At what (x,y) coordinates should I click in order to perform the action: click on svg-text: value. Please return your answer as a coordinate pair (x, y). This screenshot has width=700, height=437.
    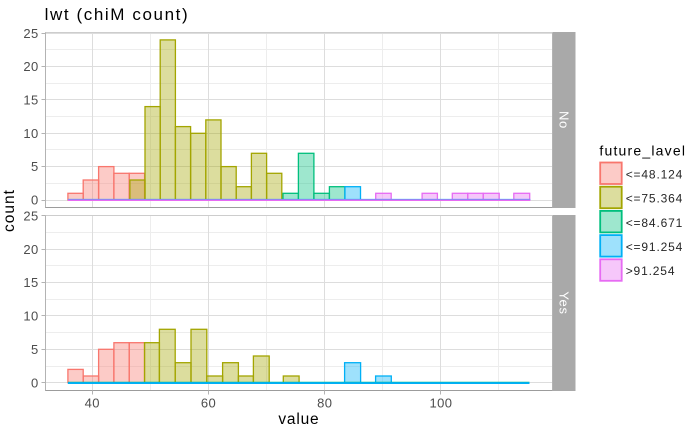
    Looking at the image, I should click on (298, 419).